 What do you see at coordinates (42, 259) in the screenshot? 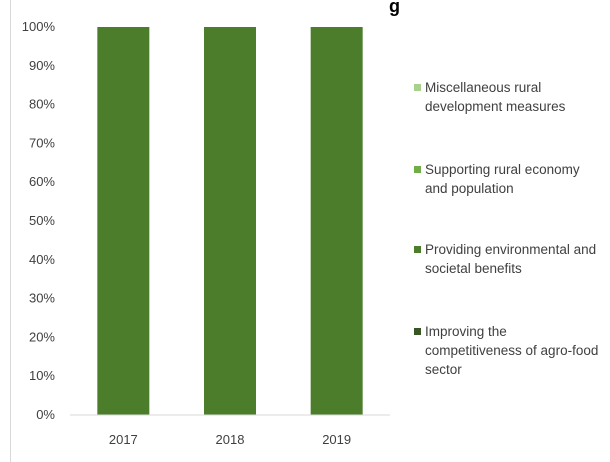
I see `y-tick-label: 40%` at bounding box center [42, 259].